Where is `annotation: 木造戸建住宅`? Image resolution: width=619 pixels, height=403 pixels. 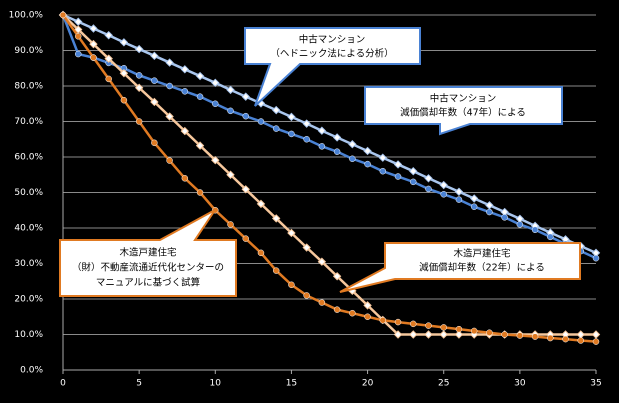
annotation: 木造戸建住宅 is located at coordinates (147, 253).